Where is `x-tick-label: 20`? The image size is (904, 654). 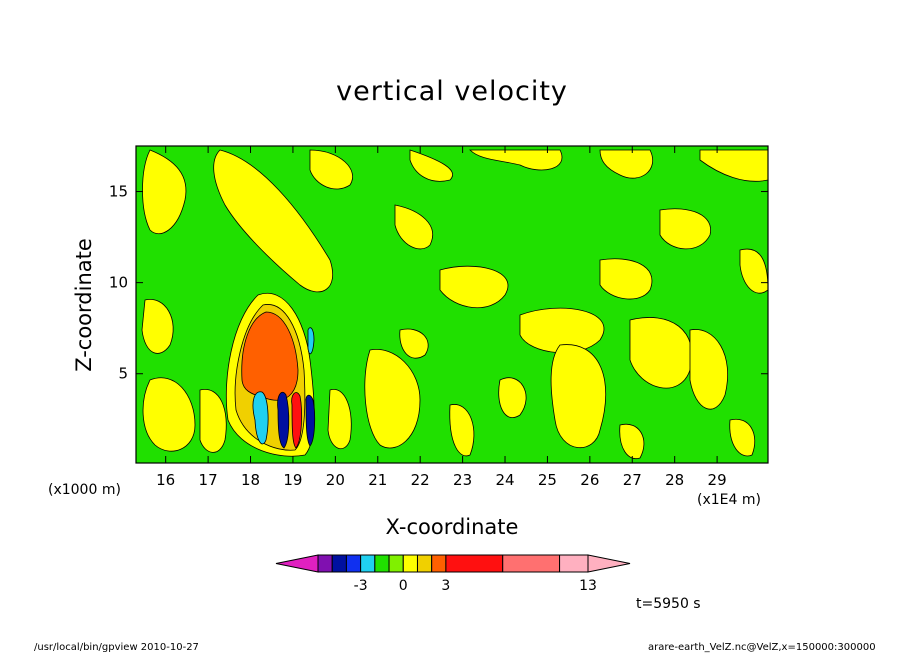
x-tick-label: 20 is located at coordinates (335, 480).